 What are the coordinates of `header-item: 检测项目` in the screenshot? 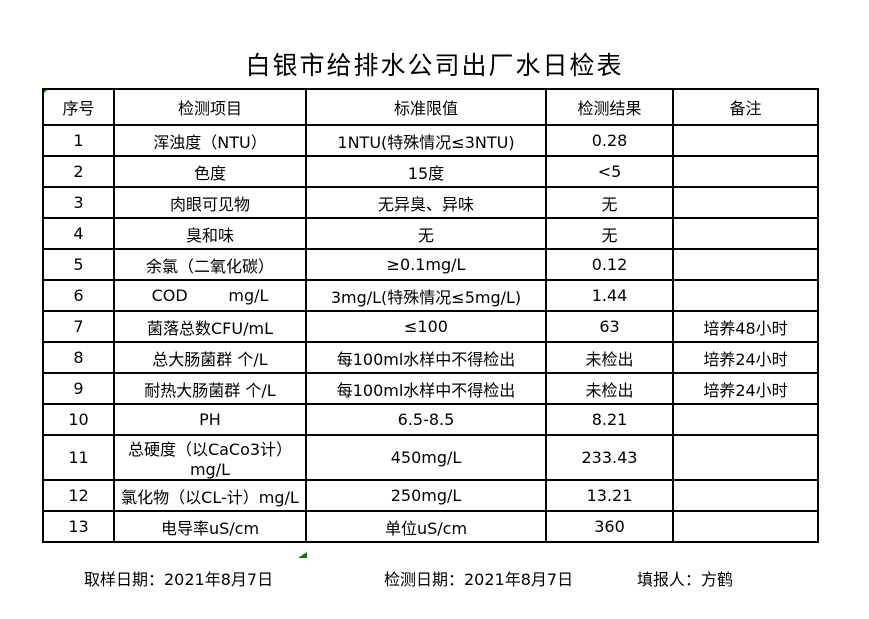 It's located at (210, 107).